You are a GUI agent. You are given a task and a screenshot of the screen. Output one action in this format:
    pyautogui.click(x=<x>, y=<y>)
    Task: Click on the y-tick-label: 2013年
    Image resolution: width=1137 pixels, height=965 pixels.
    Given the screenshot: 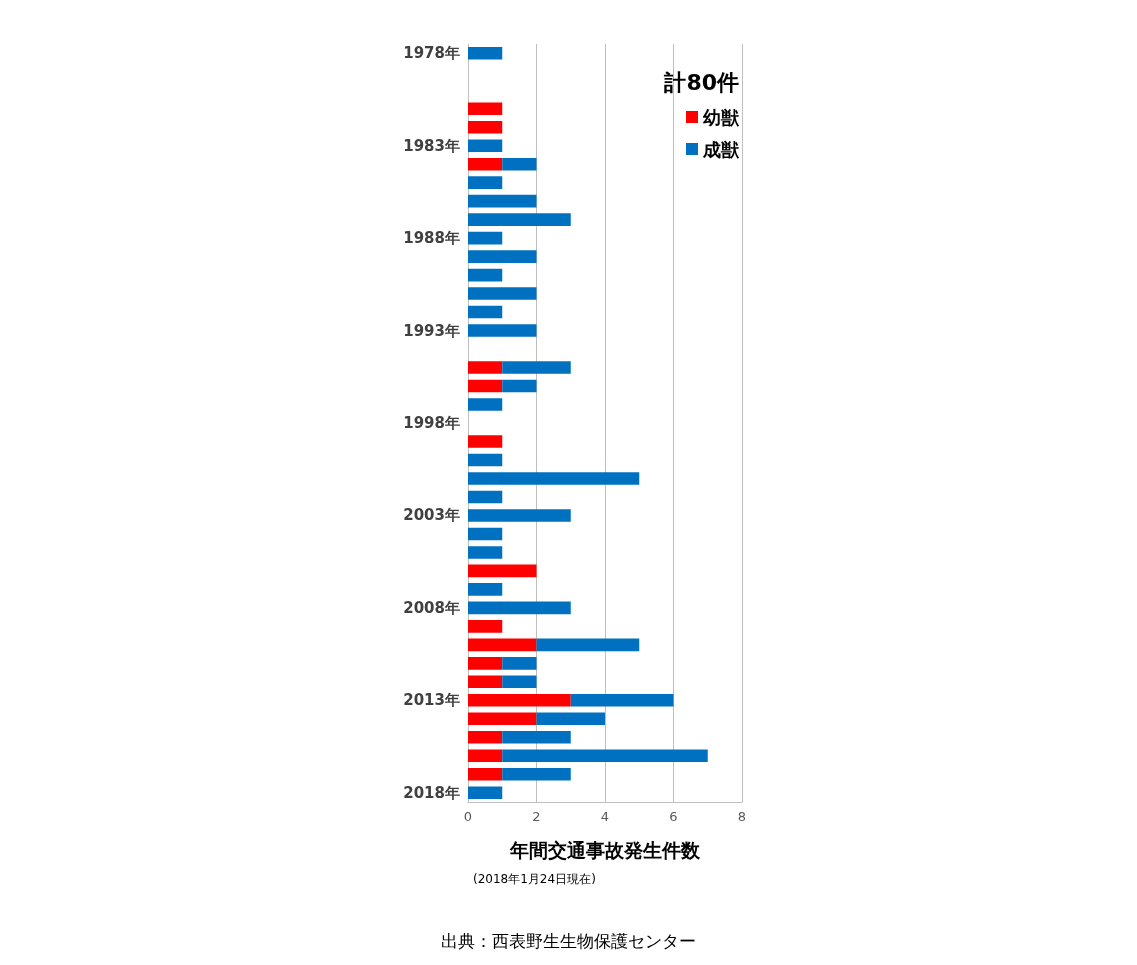 What is the action you would take?
    pyautogui.click(x=431, y=700)
    